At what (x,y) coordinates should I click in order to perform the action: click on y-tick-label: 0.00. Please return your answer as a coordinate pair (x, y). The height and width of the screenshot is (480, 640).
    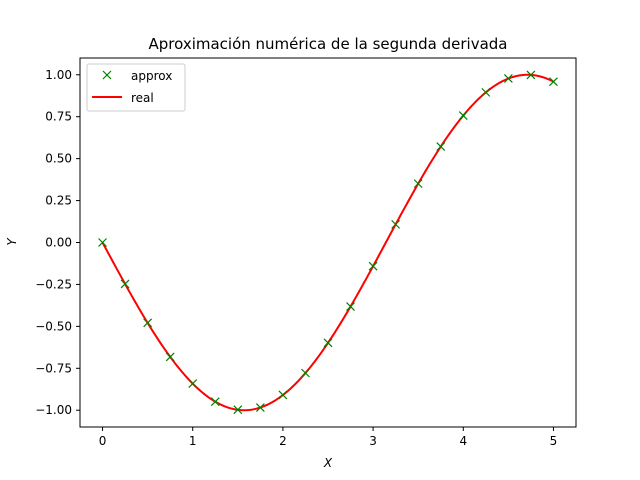
    Looking at the image, I should click on (58, 243).